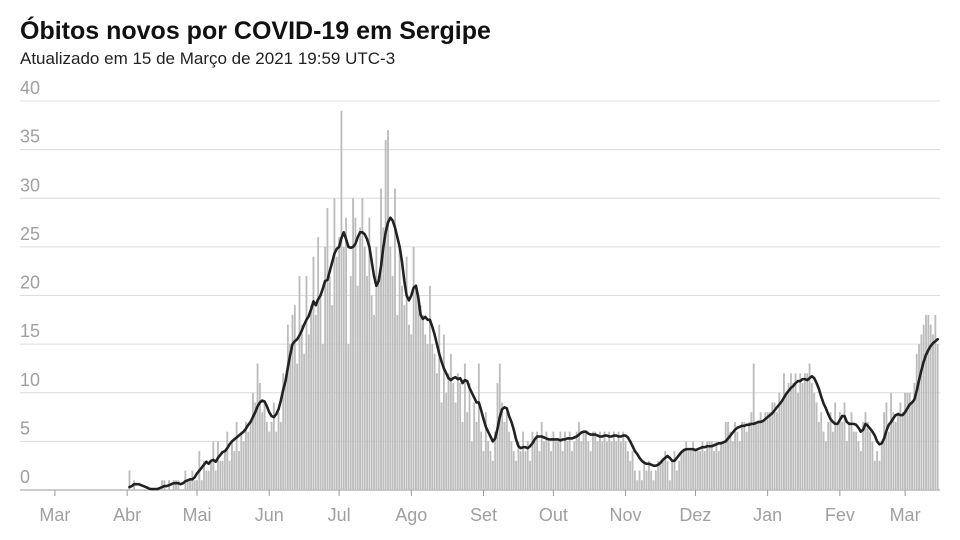  Describe the element at coordinates (30, 331) in the screenshot. I see `y-tick-label: 15` at that location.